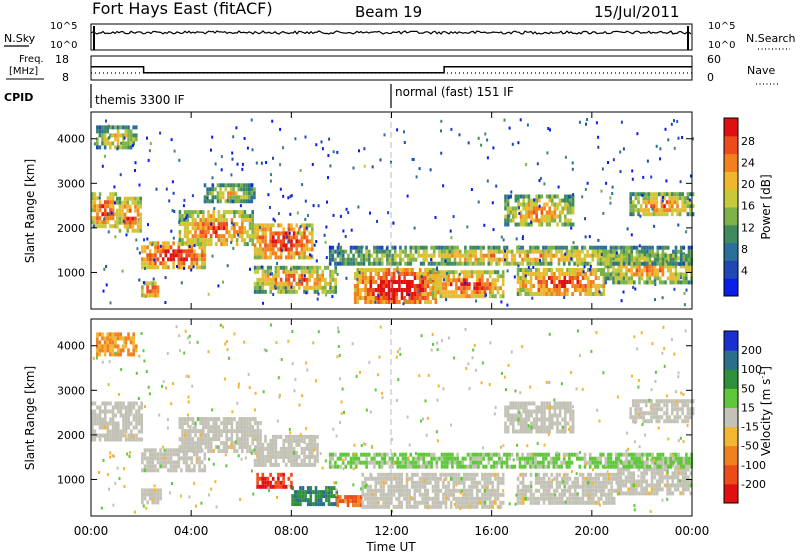 Image resolution: width=800 pixels, height=554 pixels. What do you see at coordinates (731, 180) in the screenshot?
I see `colorbar-swatch` at bounding box center [731, 180].